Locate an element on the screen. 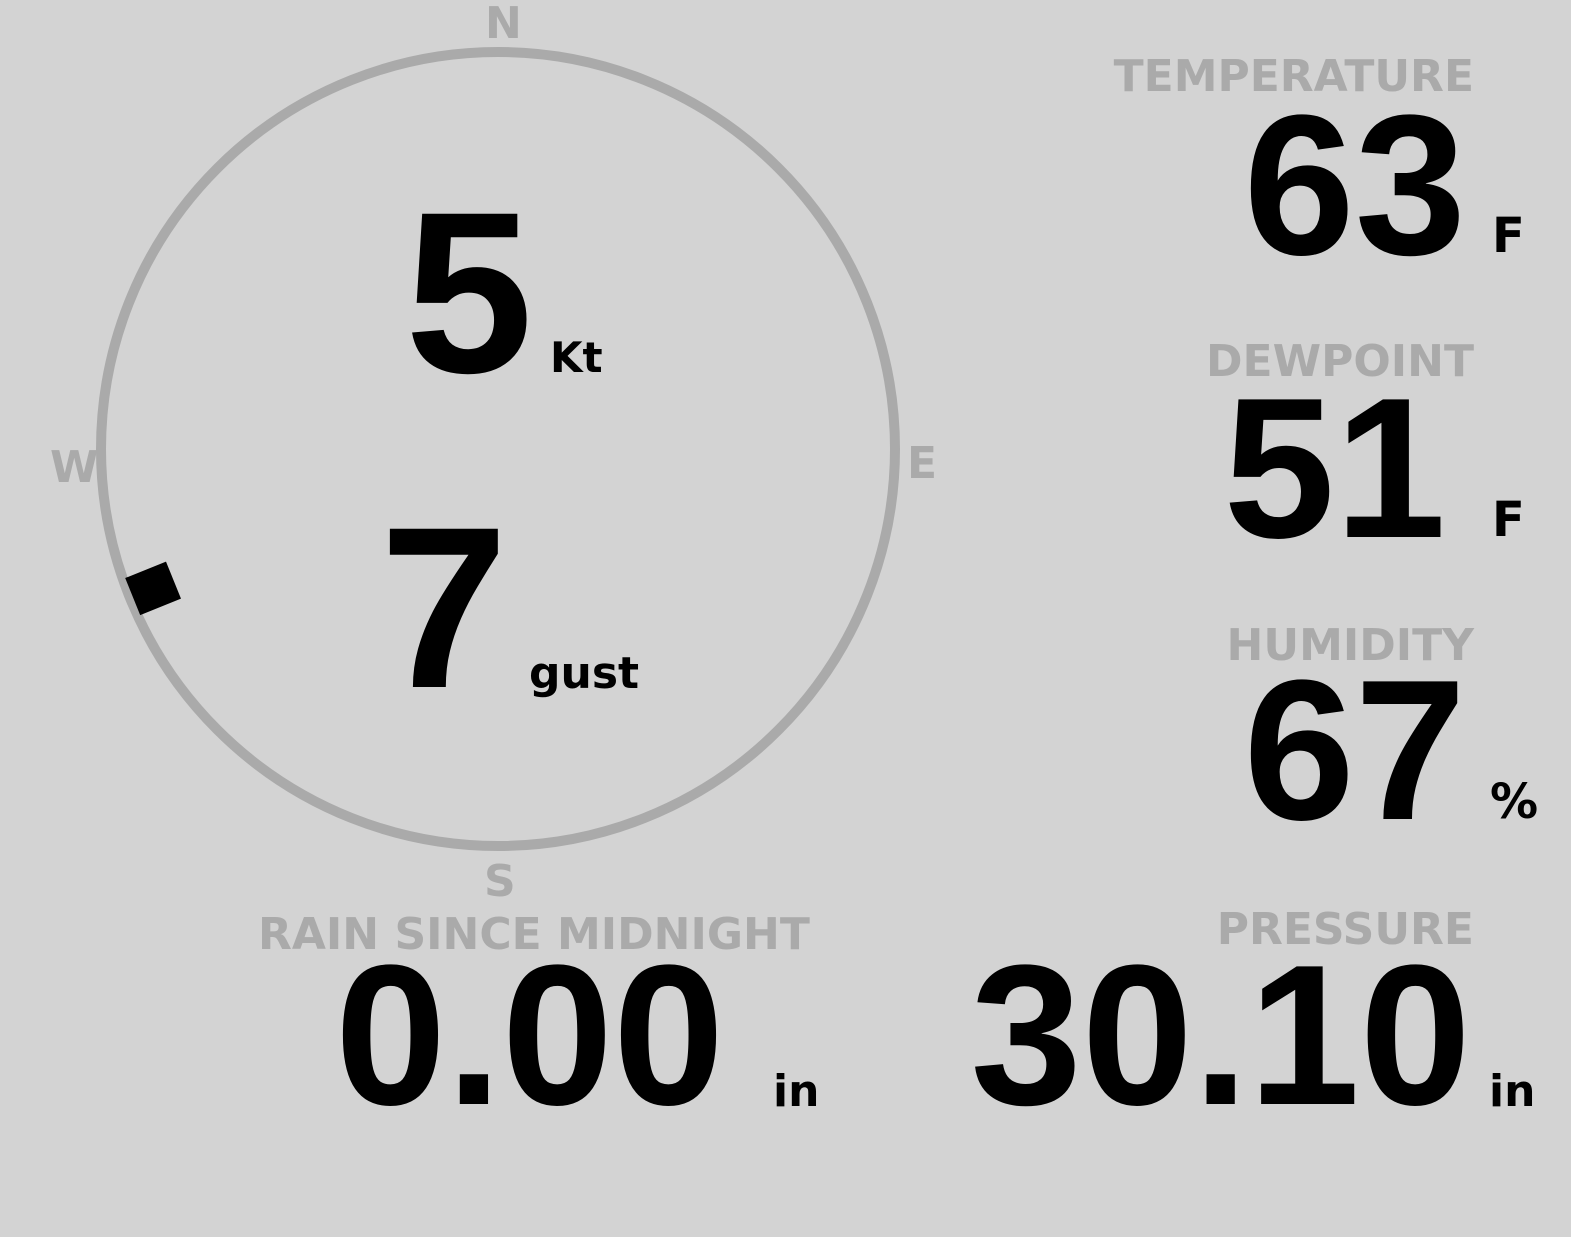 The height and width of the screenshot is (1237, 1571). compass-west-label: W is located at coordinates (74, 467).